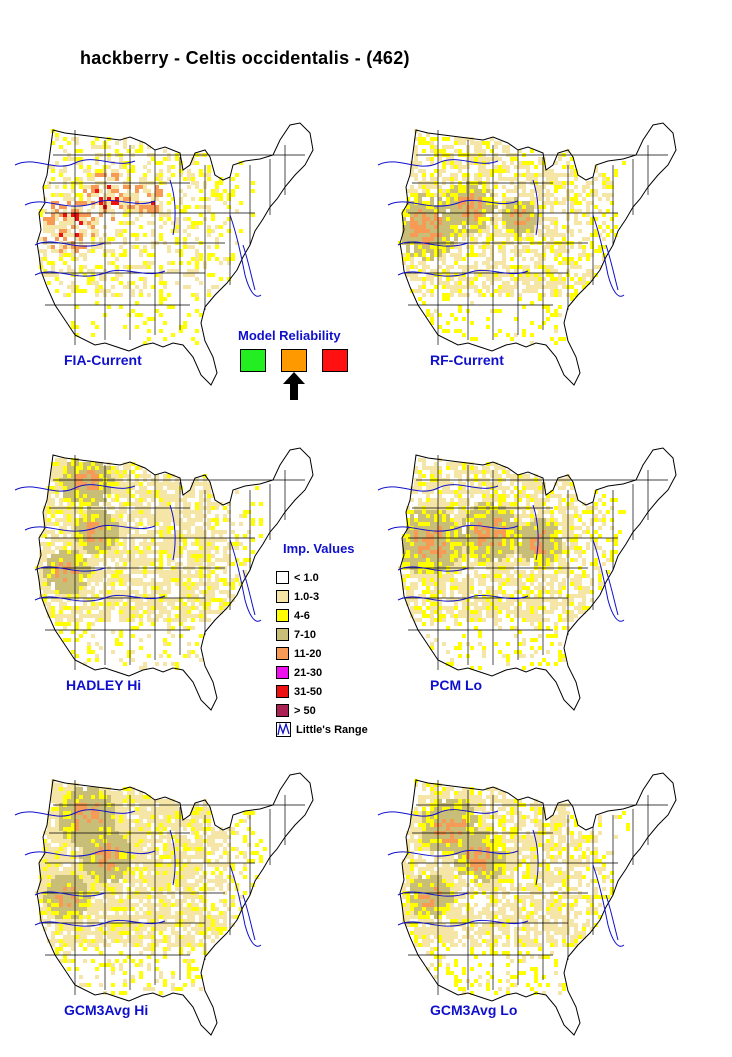 This screenshot has height=1057, width=732. Describe the element at coordinates (533, 245) in the screenshot. I see `map-rf-current` at that location.